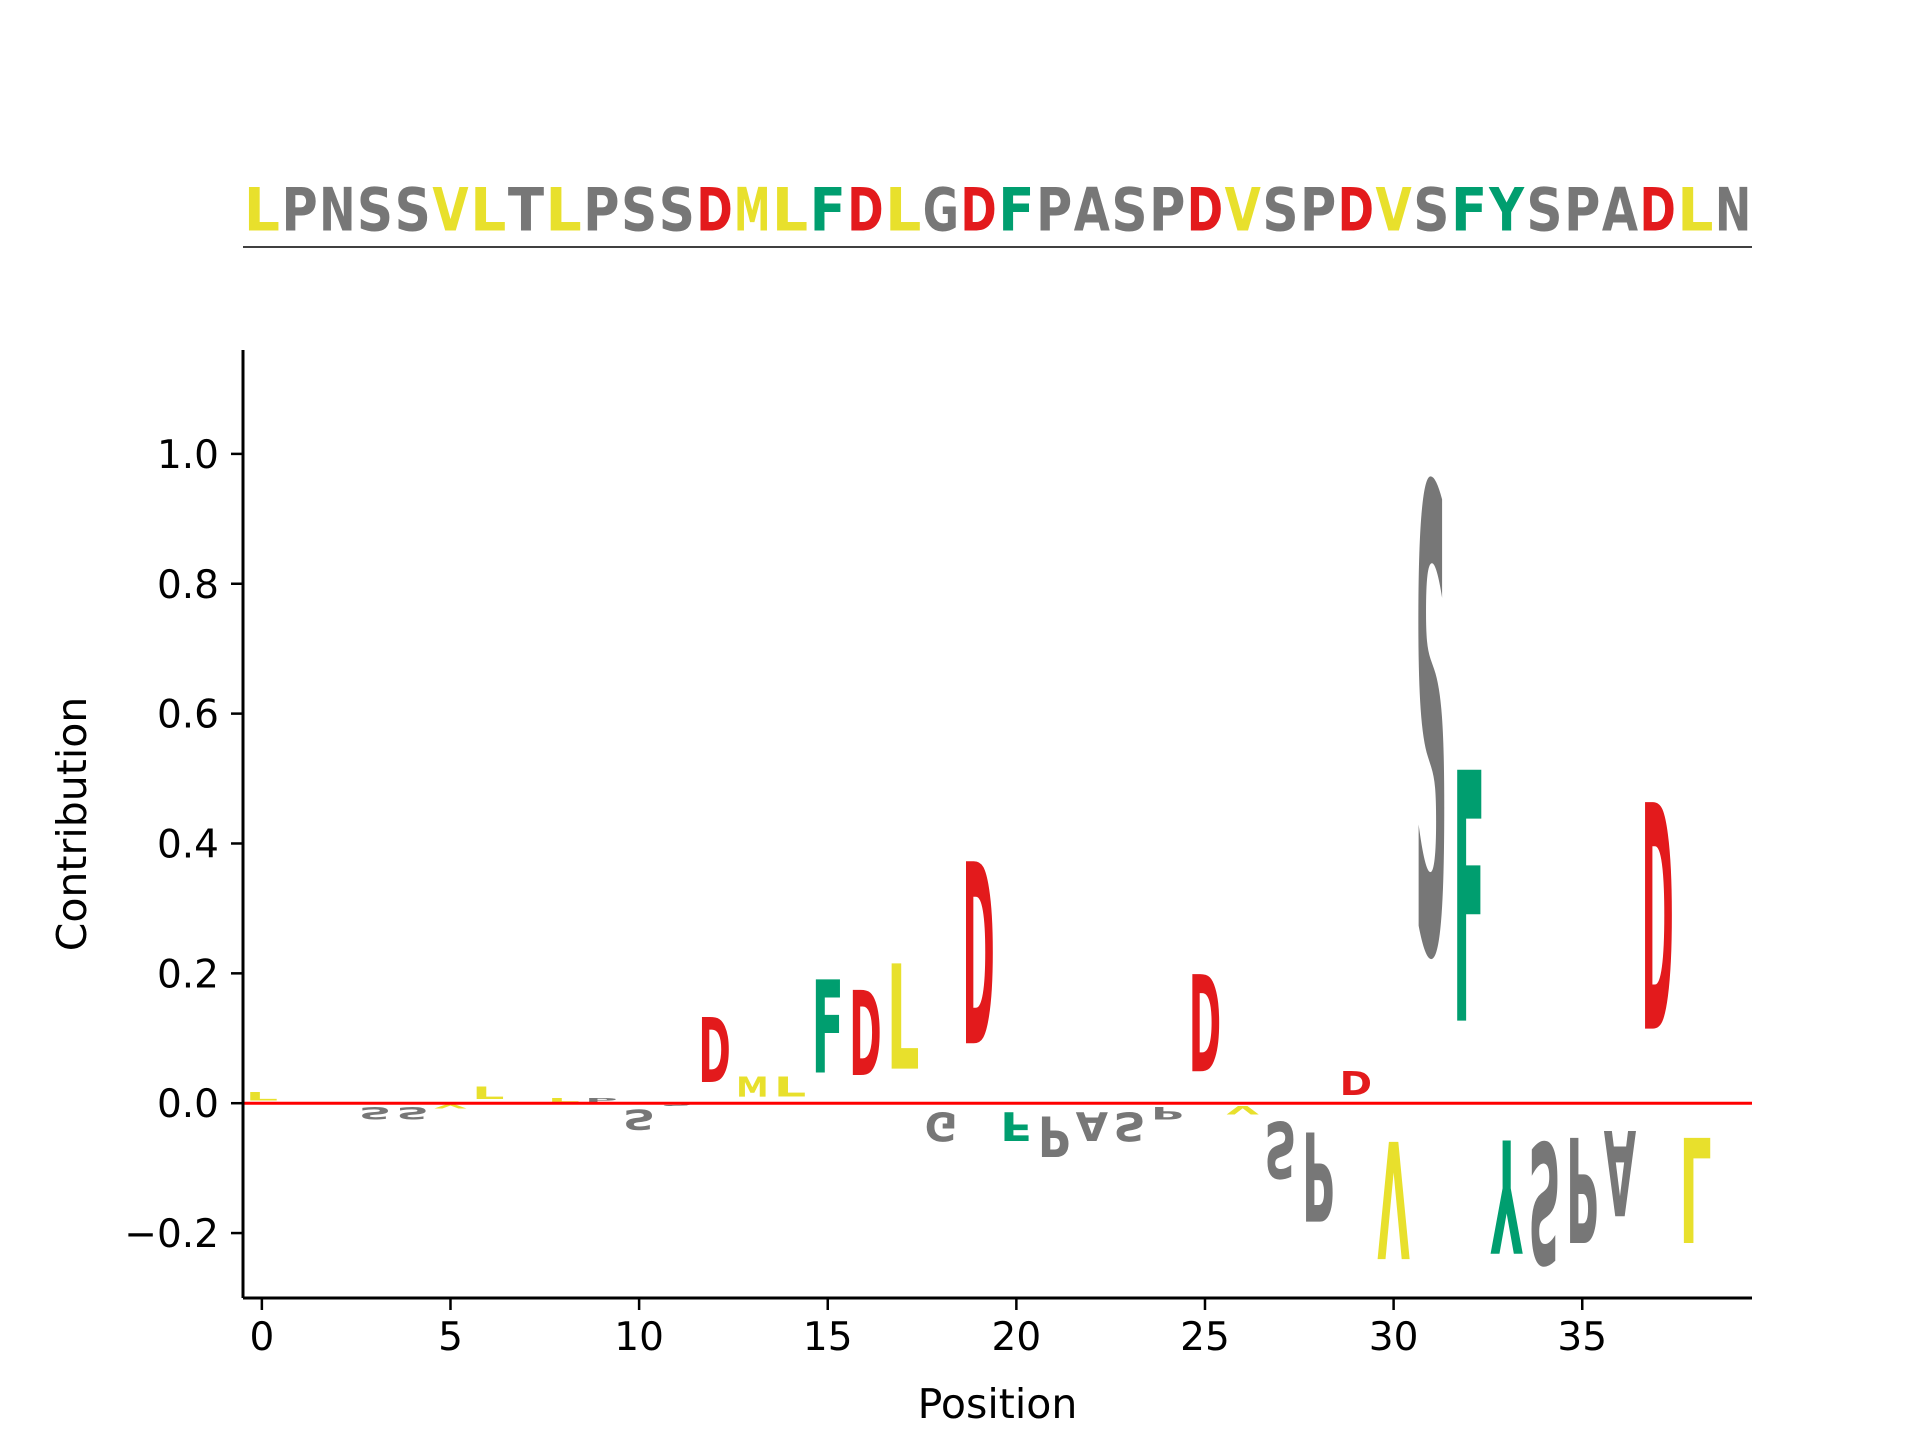  What do you see at coordinates (1017, 1337) in the screenshot?
I see `x-tick-label: 20` at bounding box center [1017, 1337].